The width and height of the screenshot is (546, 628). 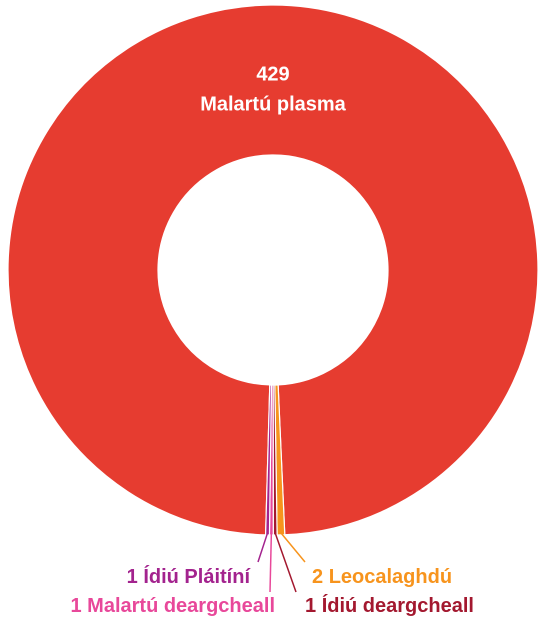 I want to click on slice-value-label: 2, so click(x=317, y=577).